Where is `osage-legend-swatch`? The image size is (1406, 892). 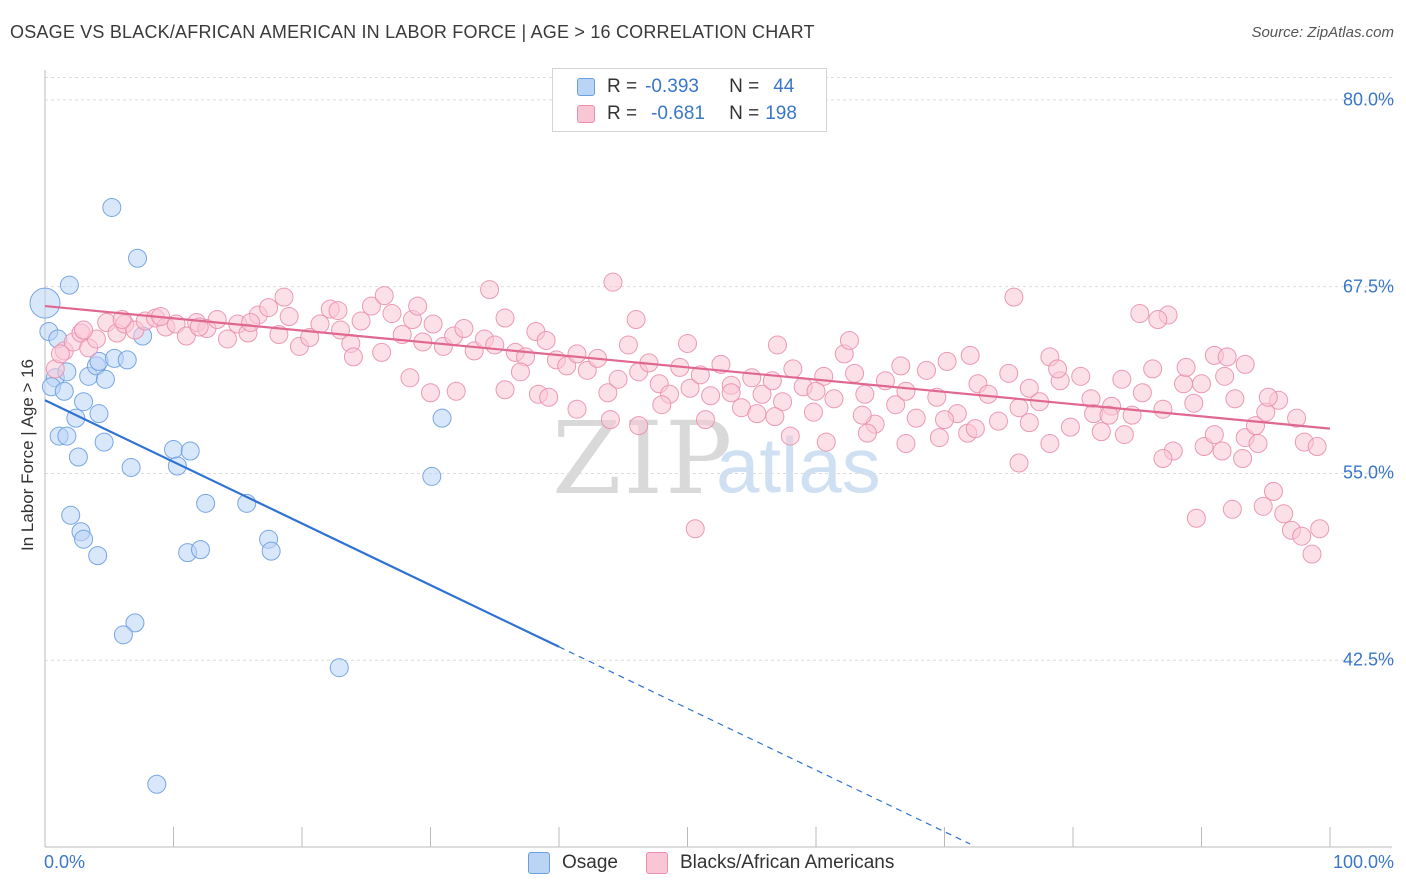 osage-legend-swatch is located at coordinates (539, 863).